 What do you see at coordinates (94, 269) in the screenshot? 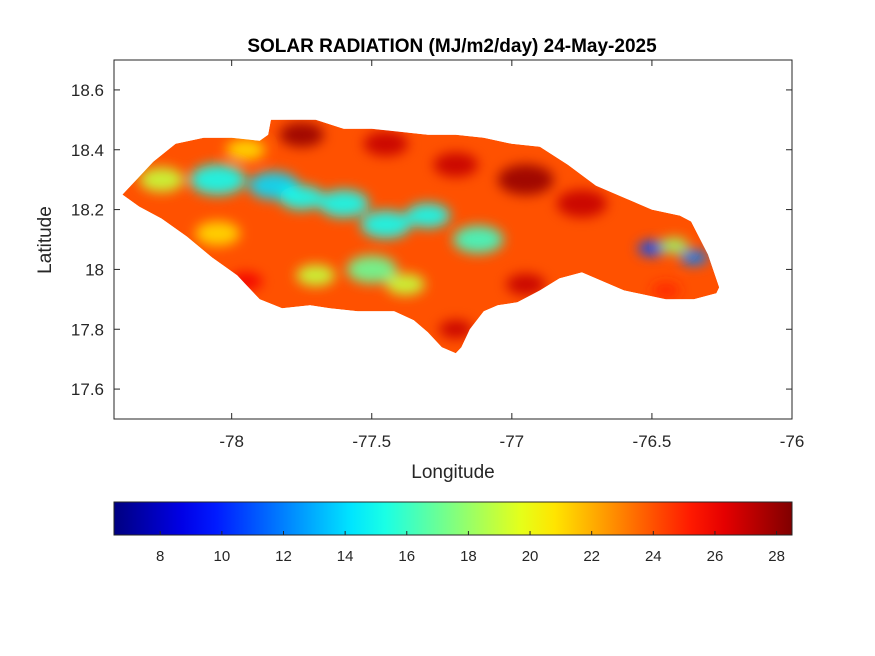
I see `y-tick-label: 18` at bounding box center [94, 269].